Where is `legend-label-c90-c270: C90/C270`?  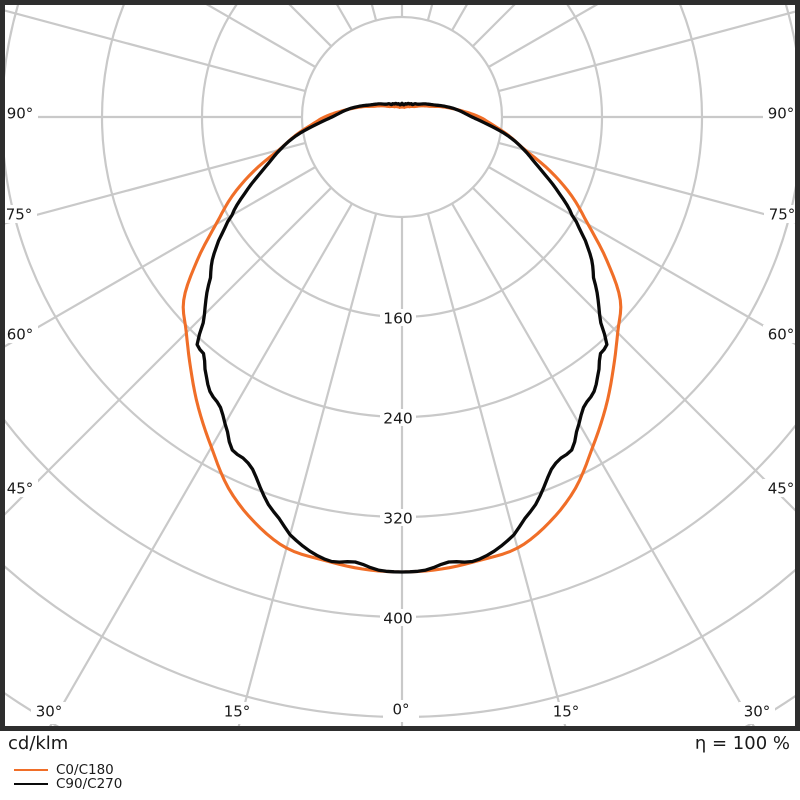
legend-label-c90-c270: C90/C270 is located at coordinates (89, 784).